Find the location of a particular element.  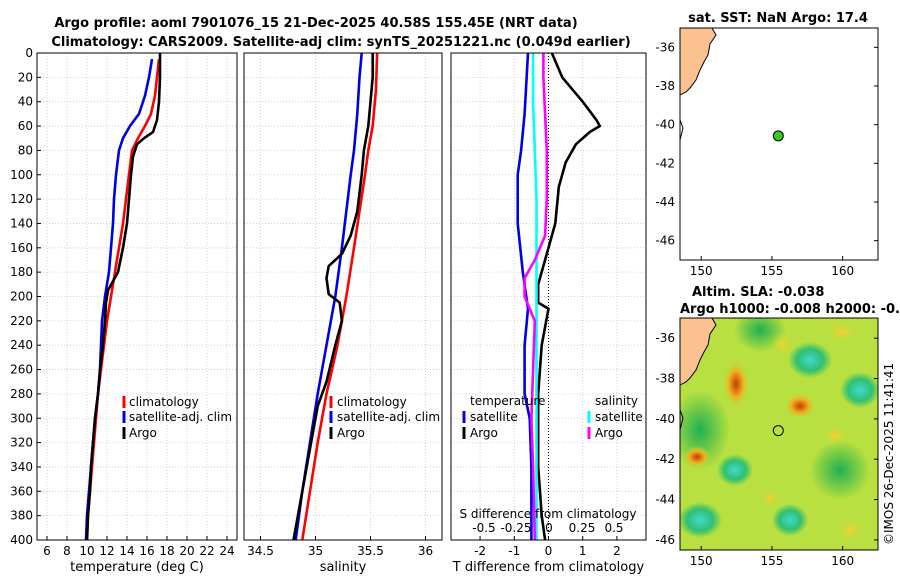

y-tick-label: 200 is located at coordinates (21, 297).